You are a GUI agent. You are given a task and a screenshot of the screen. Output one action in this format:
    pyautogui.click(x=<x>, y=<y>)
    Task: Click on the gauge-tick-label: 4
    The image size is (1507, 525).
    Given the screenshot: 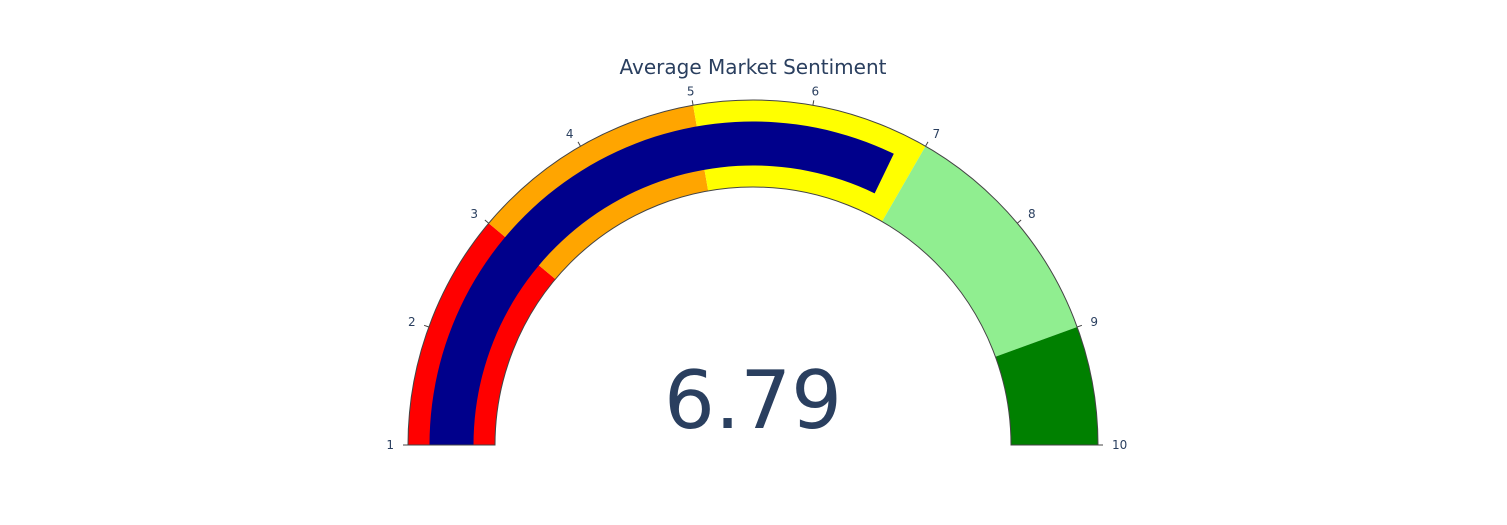 What is the action you would take?
    pyautogui.click(x=570, y=134)
    